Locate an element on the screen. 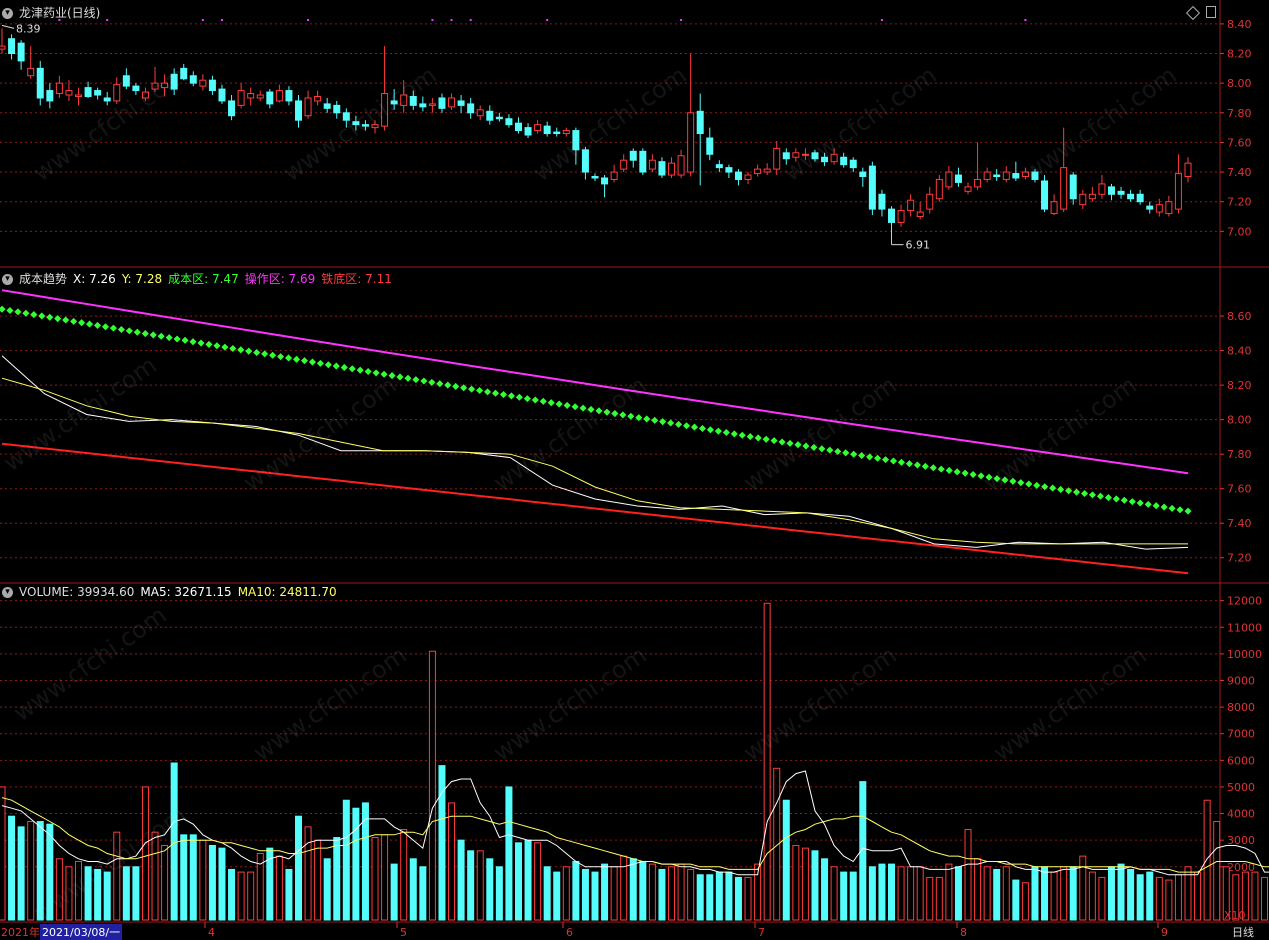 This screenshot has height=940, width=1269. y-tick-label: 11000 is located at coordinates (1244, 627).